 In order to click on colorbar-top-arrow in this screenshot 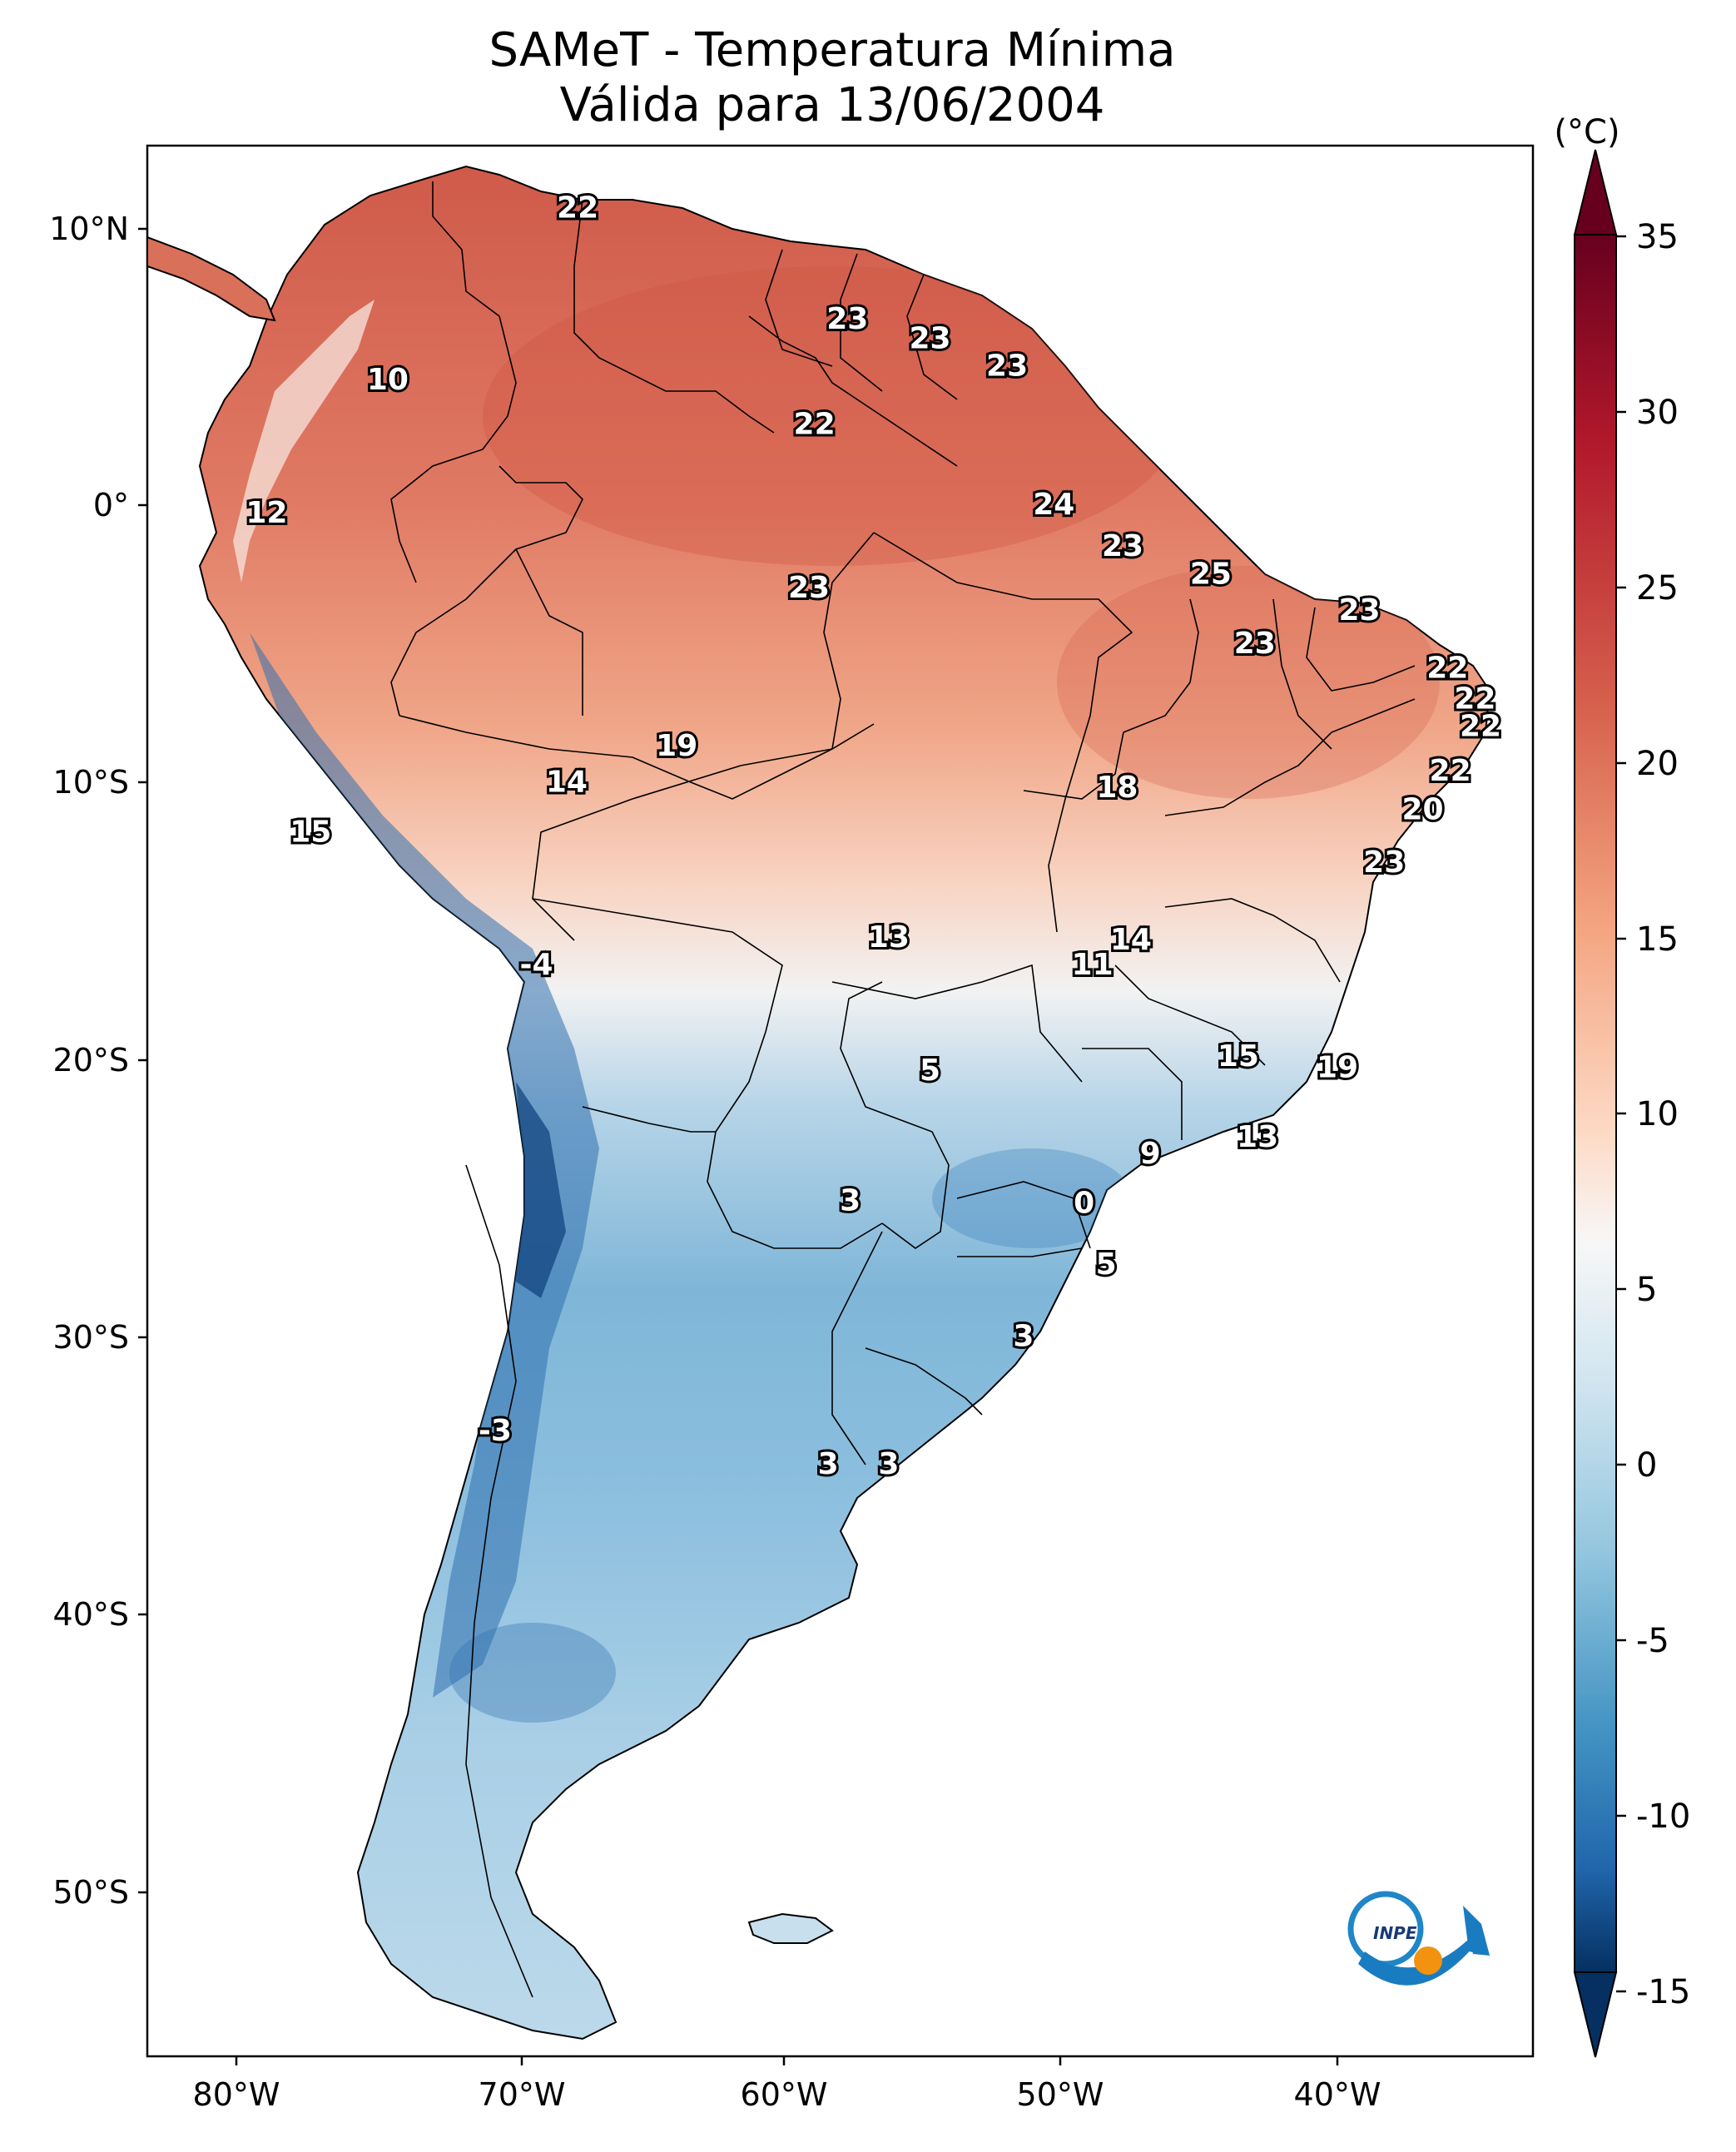, I will do `click(1595, 192)`.